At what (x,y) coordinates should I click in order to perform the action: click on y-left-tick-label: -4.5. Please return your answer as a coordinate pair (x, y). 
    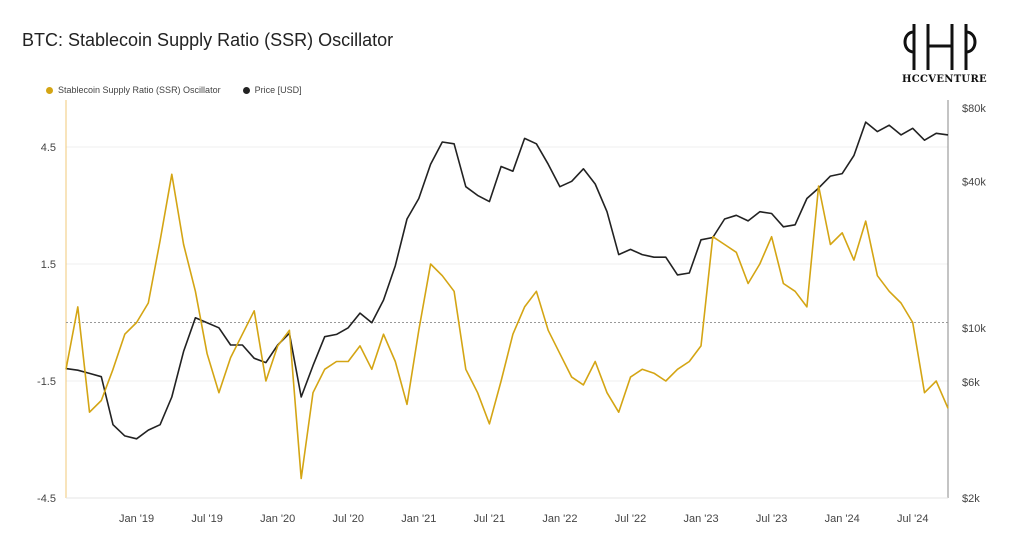
    Looking at the image, I should click on (46, 499).